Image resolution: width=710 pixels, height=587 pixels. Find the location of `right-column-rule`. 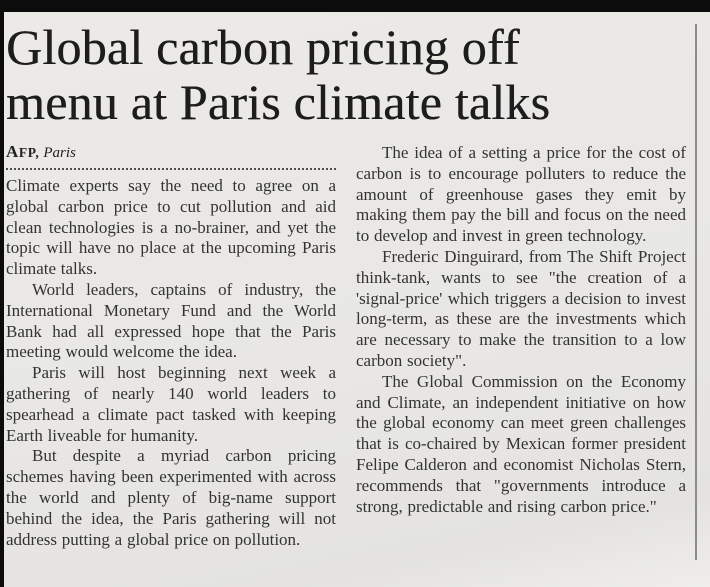

right-column-rule is located at coordinates (696, 292).